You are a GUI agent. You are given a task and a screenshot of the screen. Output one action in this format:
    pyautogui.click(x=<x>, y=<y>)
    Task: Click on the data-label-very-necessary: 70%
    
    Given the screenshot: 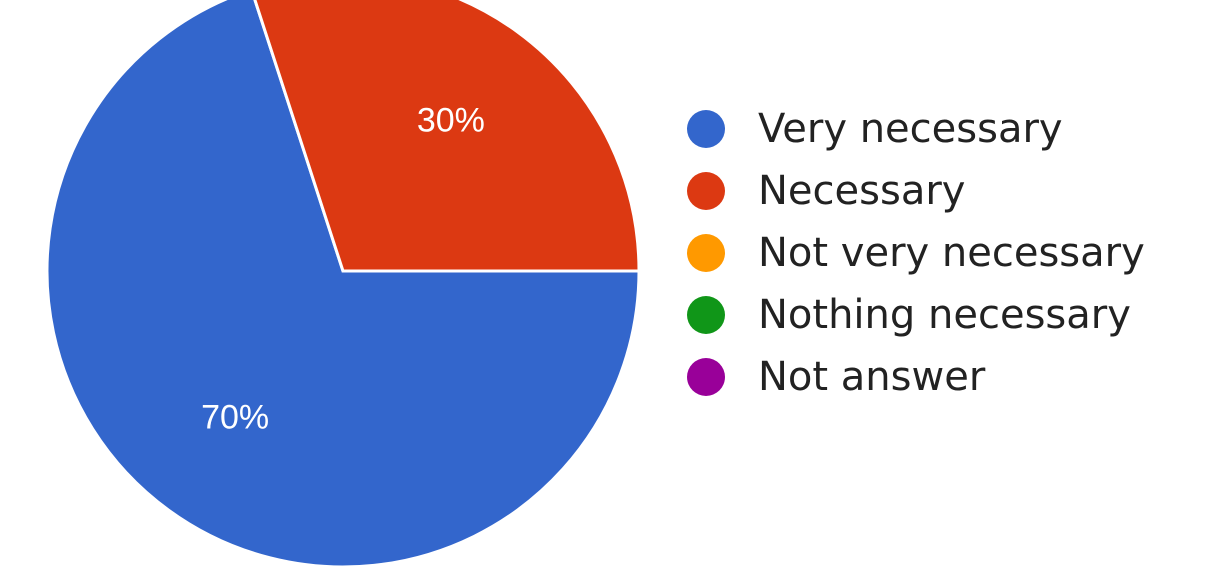 What is the action you would take?
    pyautogui.click(x=235, y=417)
    